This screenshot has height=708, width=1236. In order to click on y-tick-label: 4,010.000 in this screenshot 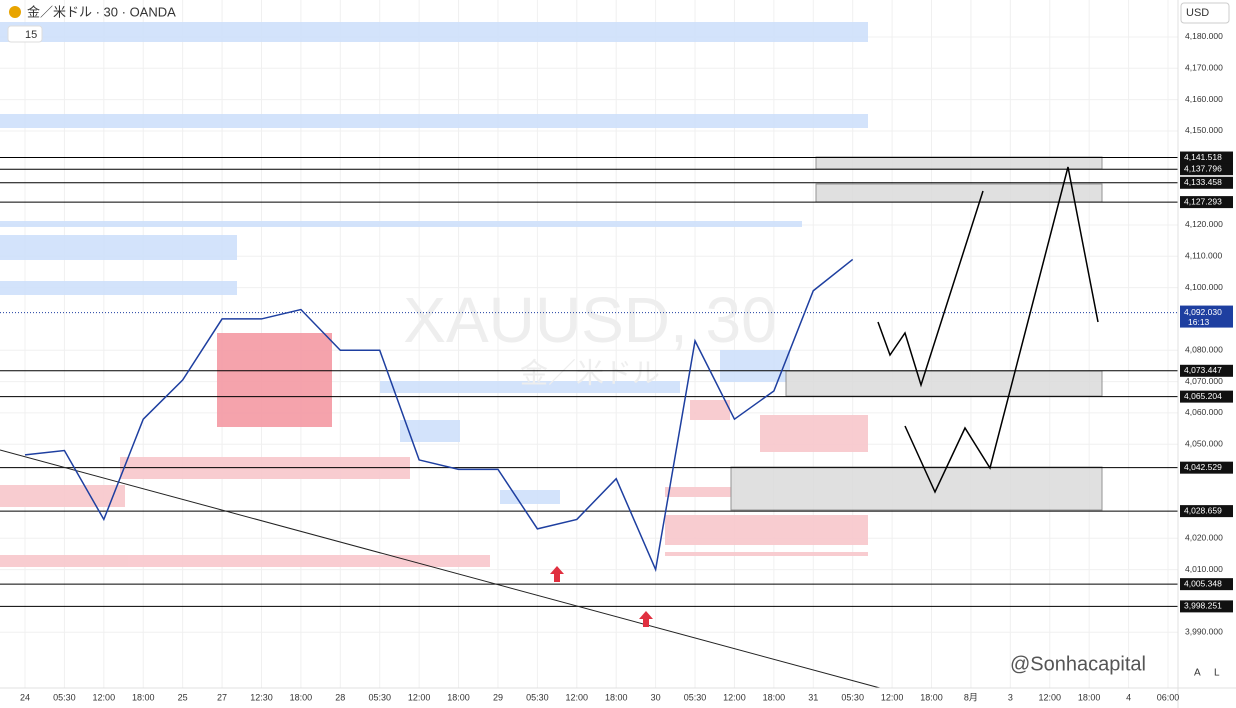, I will do `click(1204, 569)`.